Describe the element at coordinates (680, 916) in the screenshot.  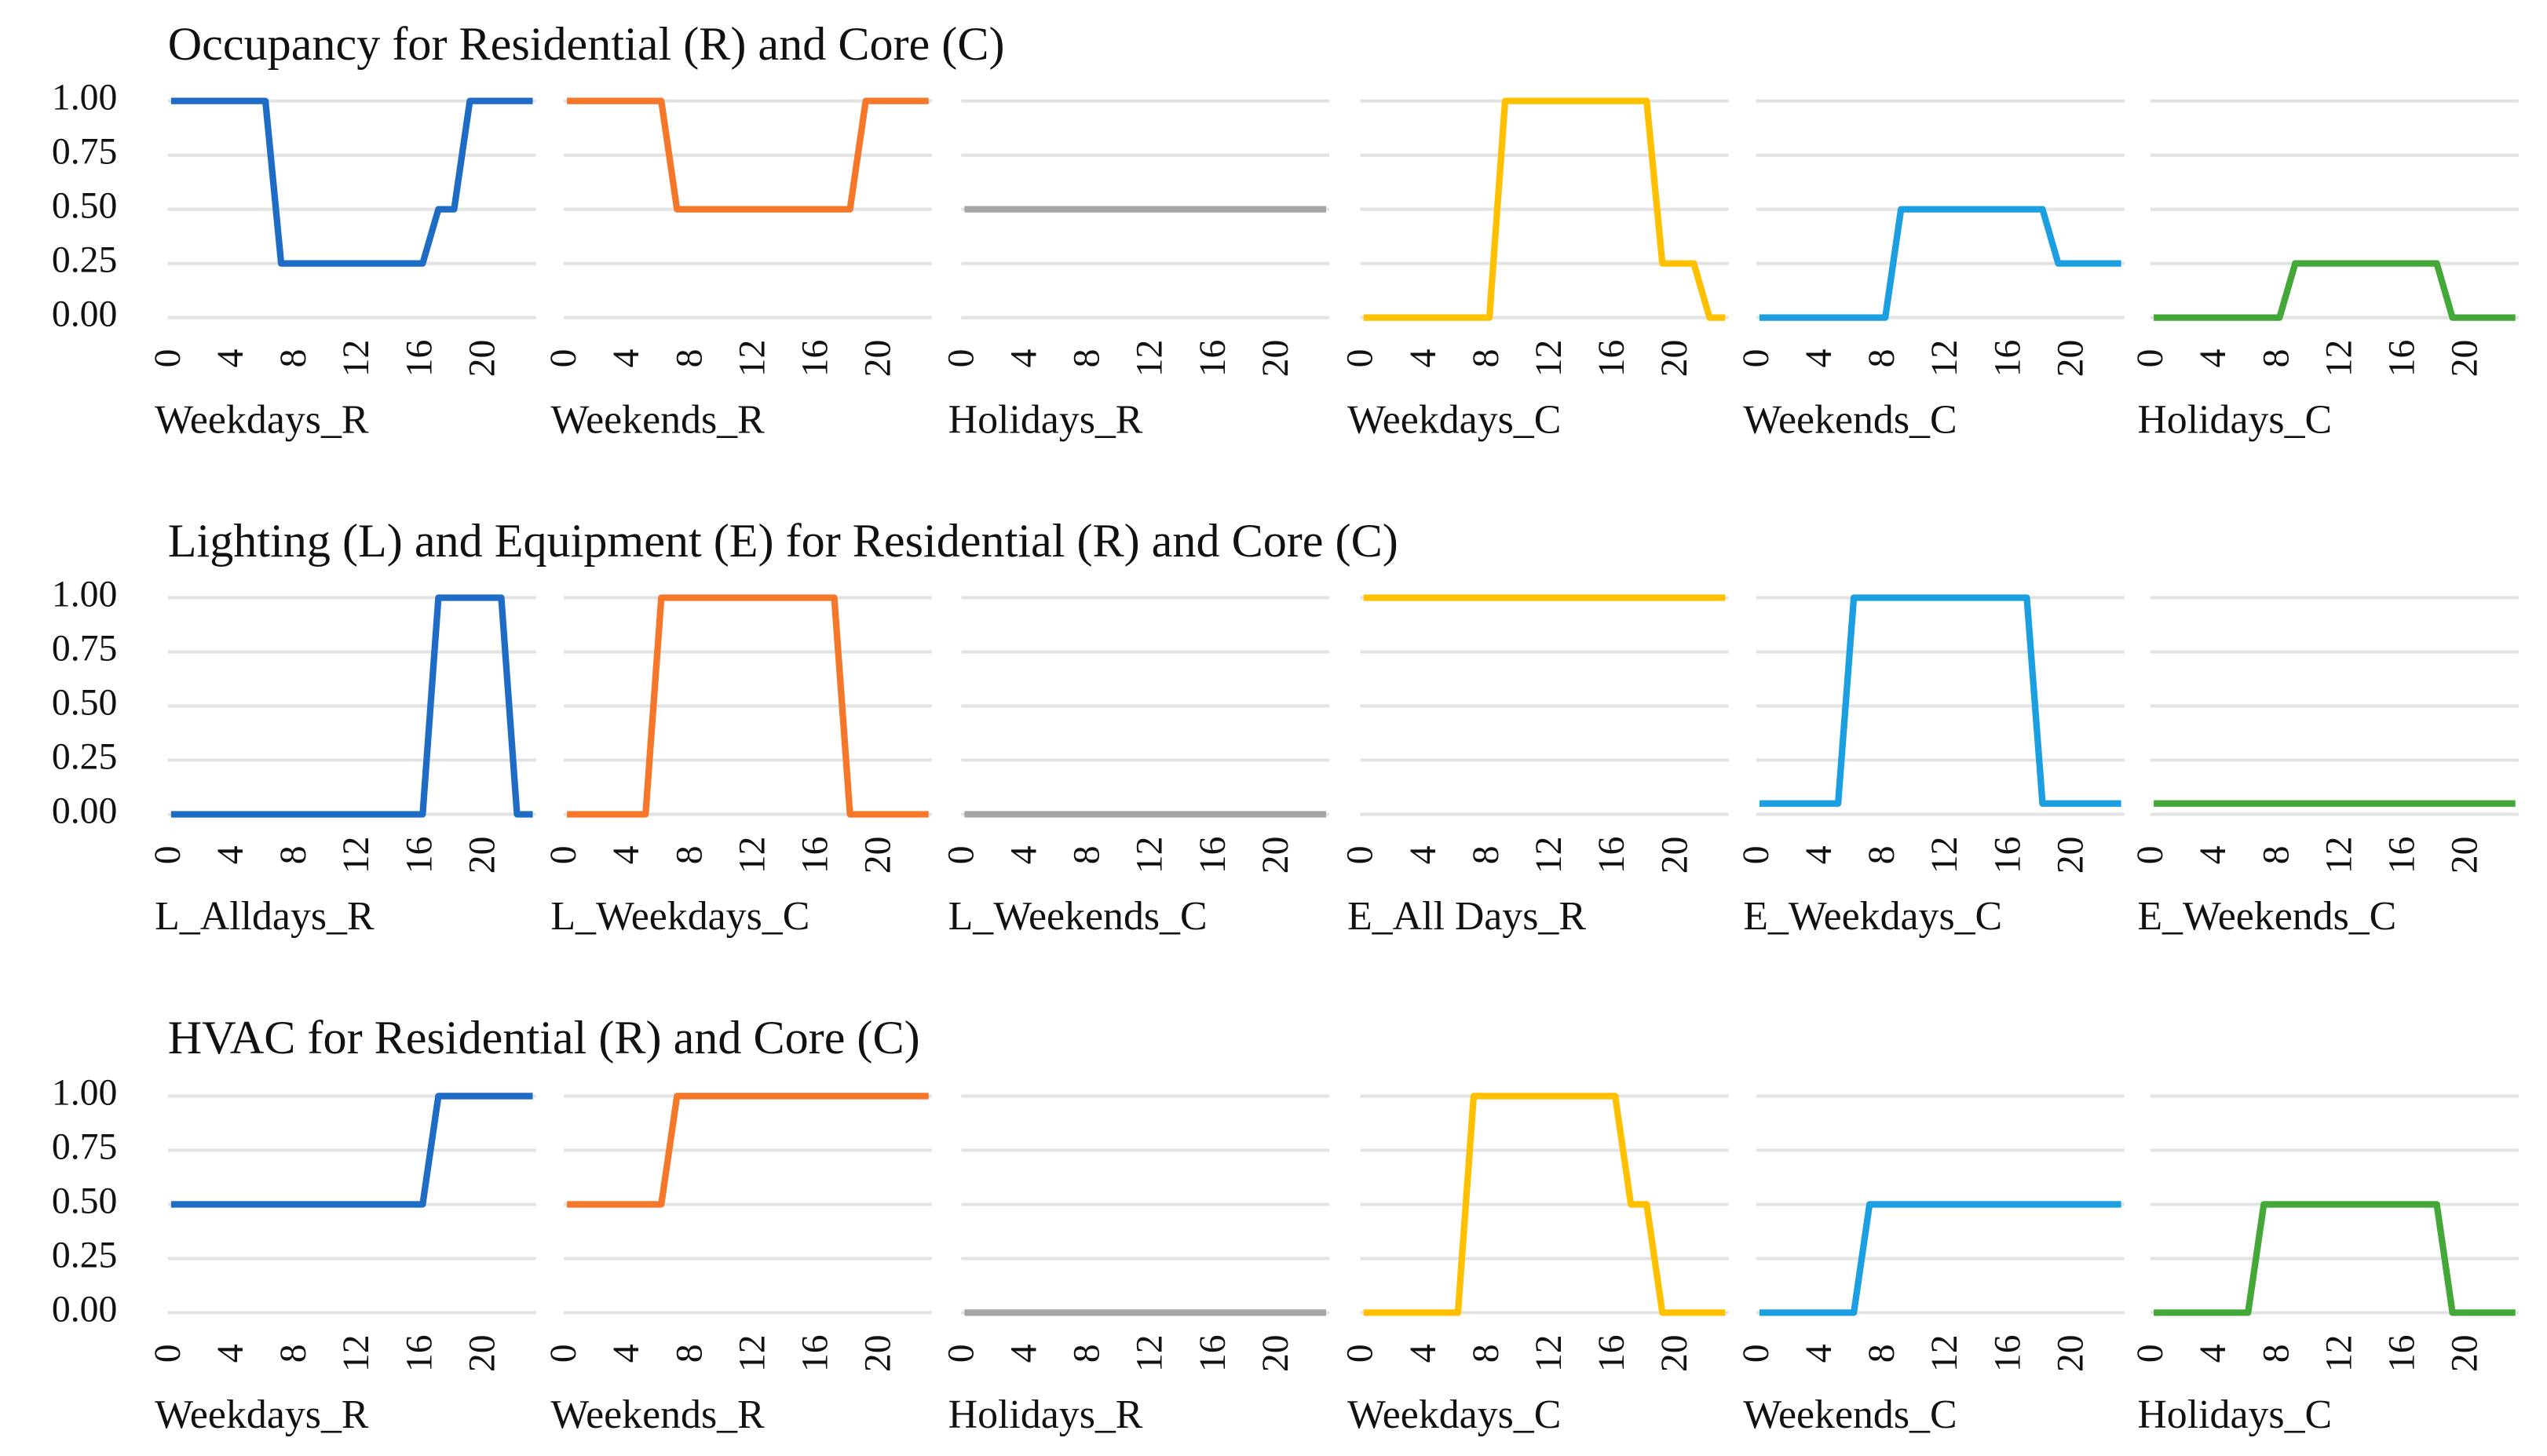
I see `panel-label: L_Weekdays_C` at that location.